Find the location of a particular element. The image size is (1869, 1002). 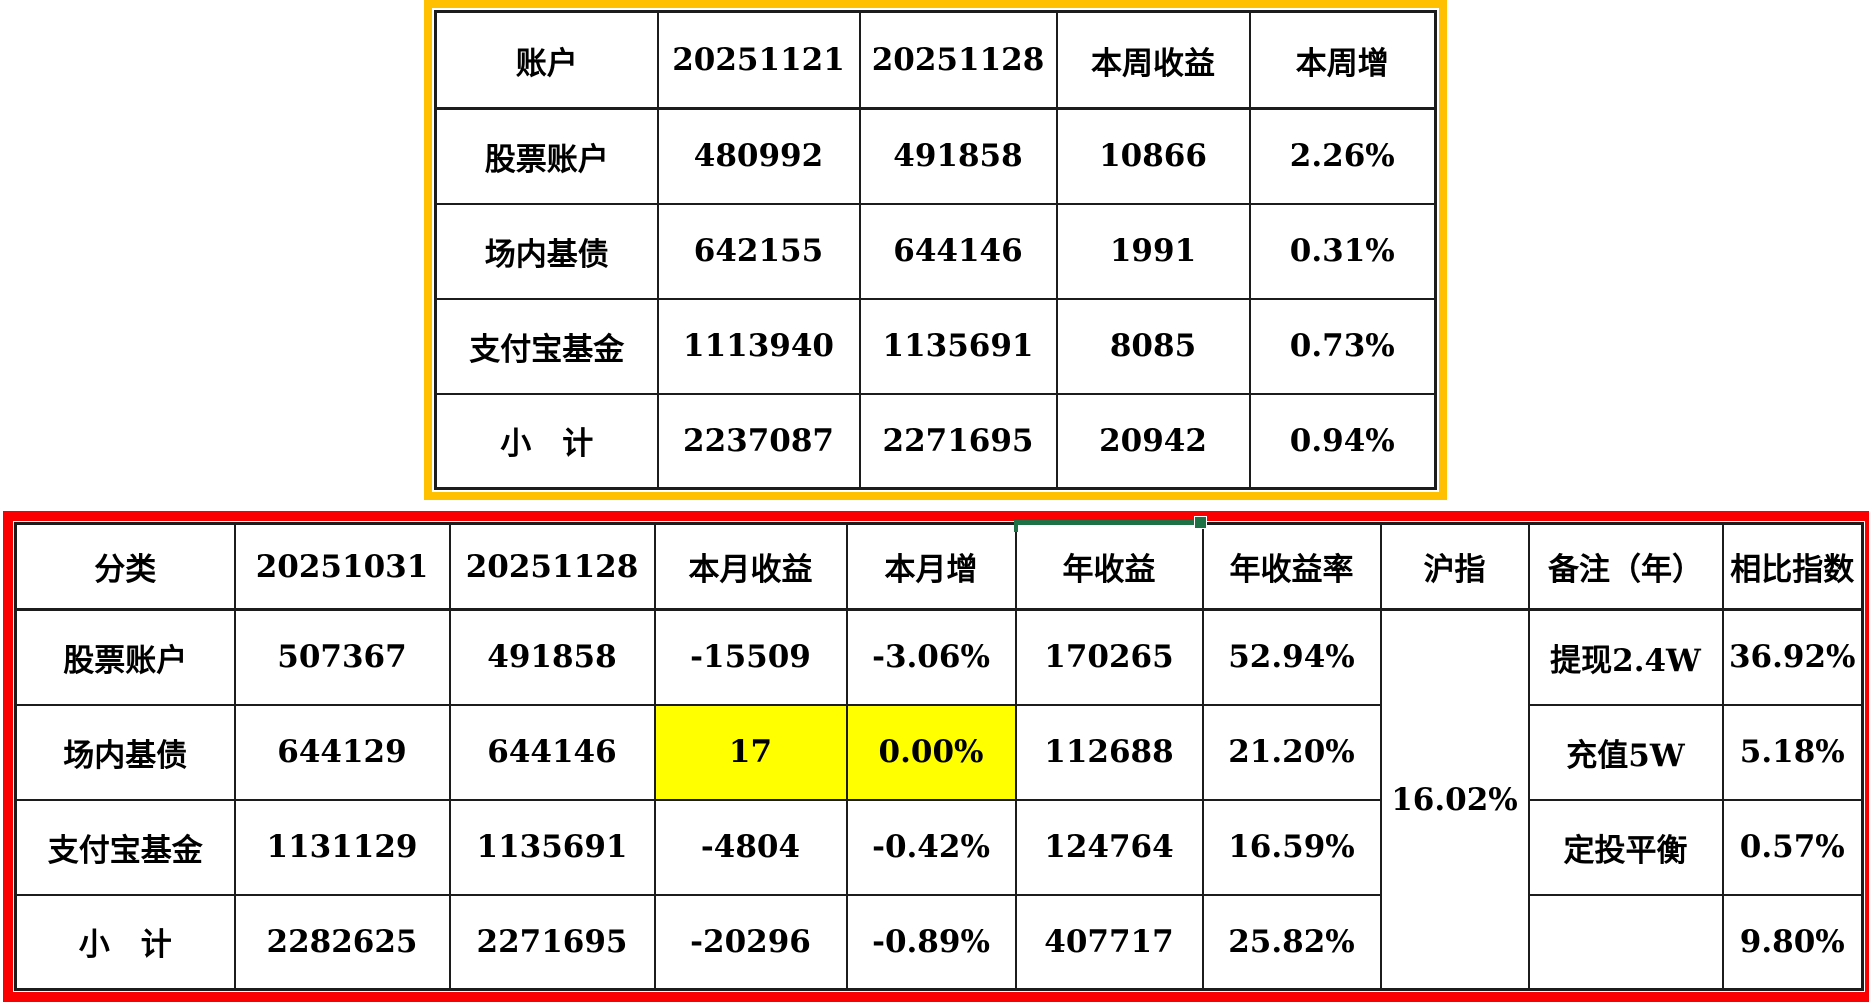

shanghai-index-merged-cell: 16.02% is located at coordinates (1454, 799).